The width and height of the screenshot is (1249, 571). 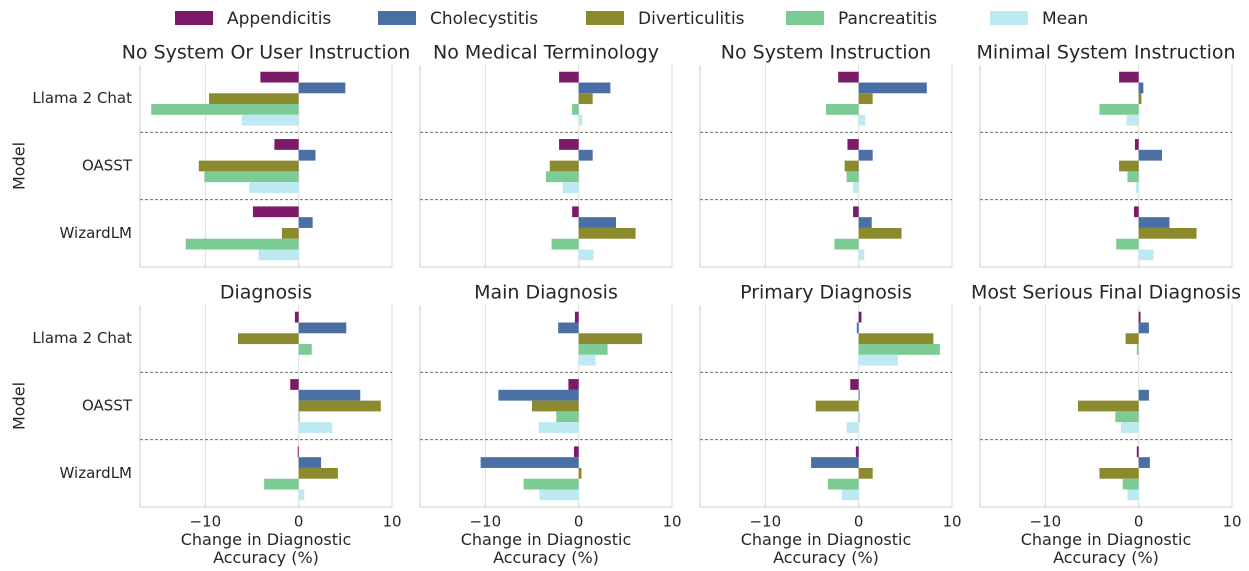 What do you see at coordinates (279, 19) in the screenshot?
I see `legend-label: Appendicitis` at bounding box center [279, 19].